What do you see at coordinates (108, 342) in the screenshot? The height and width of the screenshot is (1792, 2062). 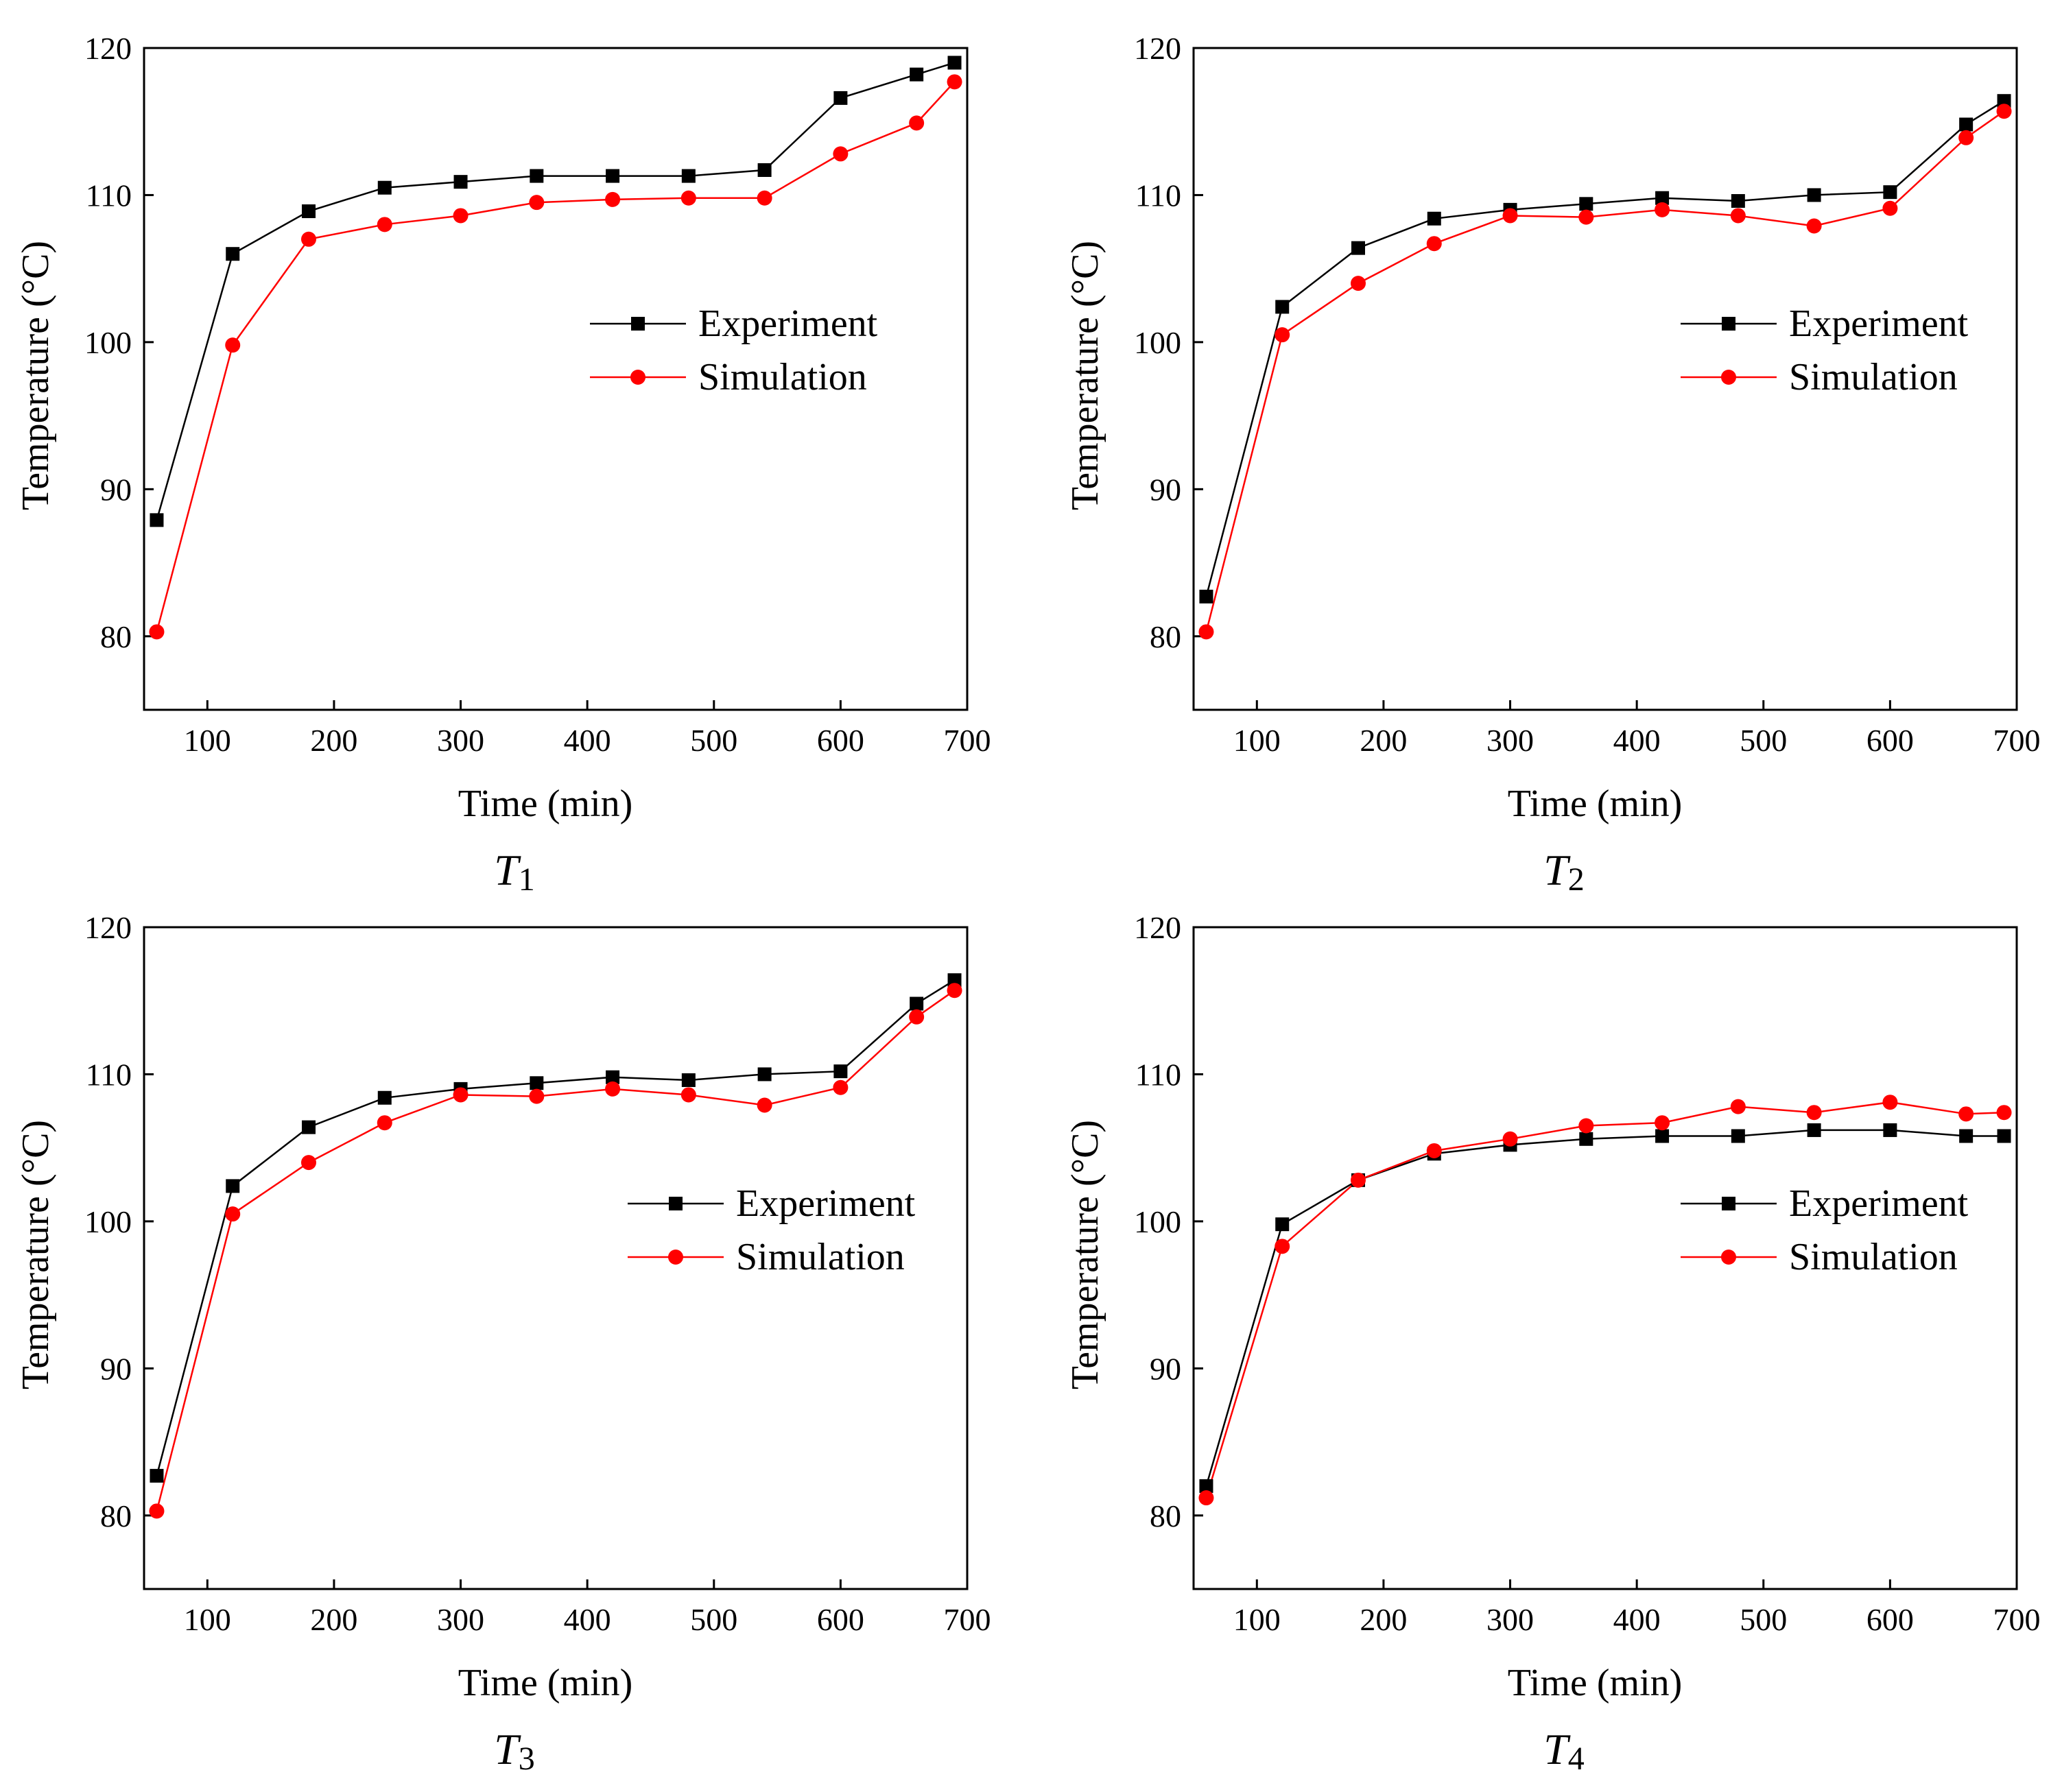 I see `y-tick-label: 100` at bounding box center [108, 342].